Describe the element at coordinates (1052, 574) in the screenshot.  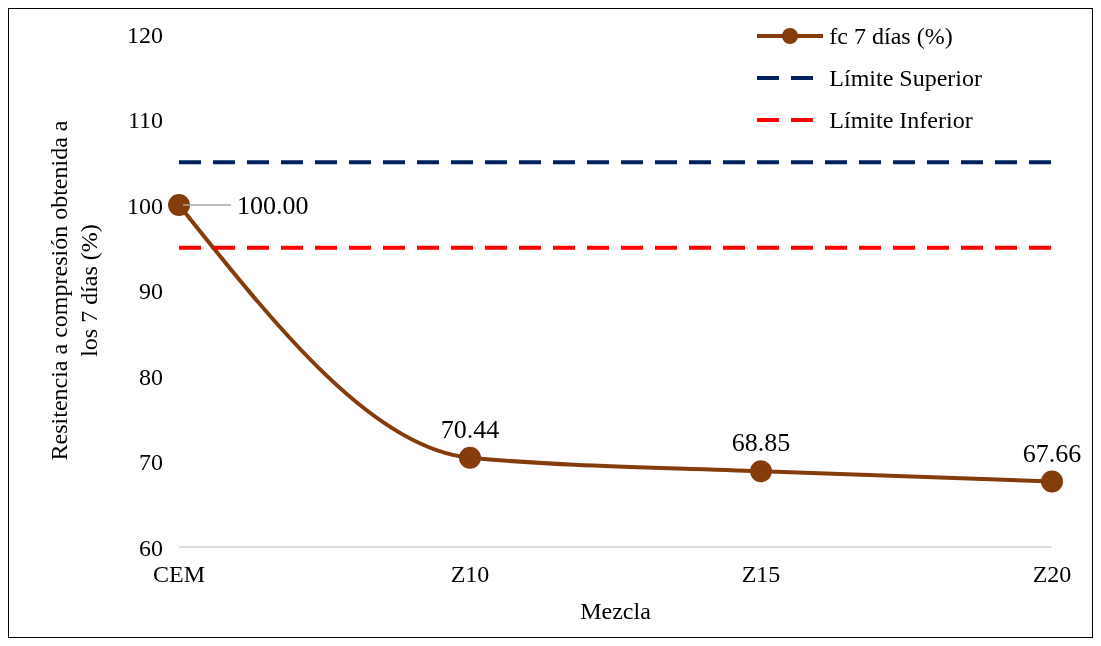
I see `x-tick-label: Z20` at that location.